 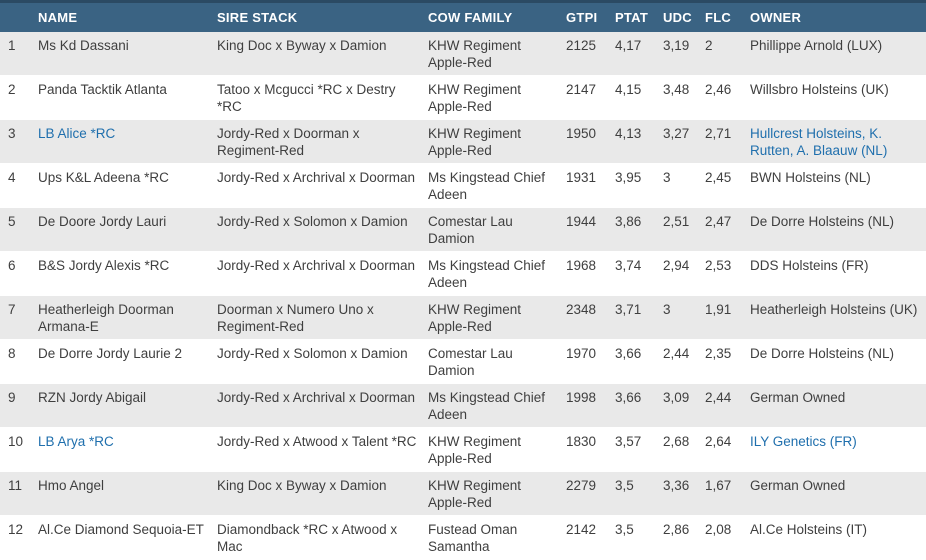 What do you see at coordinates (127, 141) in the screenshot?
I see `name-link: LB Alice *RC` at bounding box center [127, 141].